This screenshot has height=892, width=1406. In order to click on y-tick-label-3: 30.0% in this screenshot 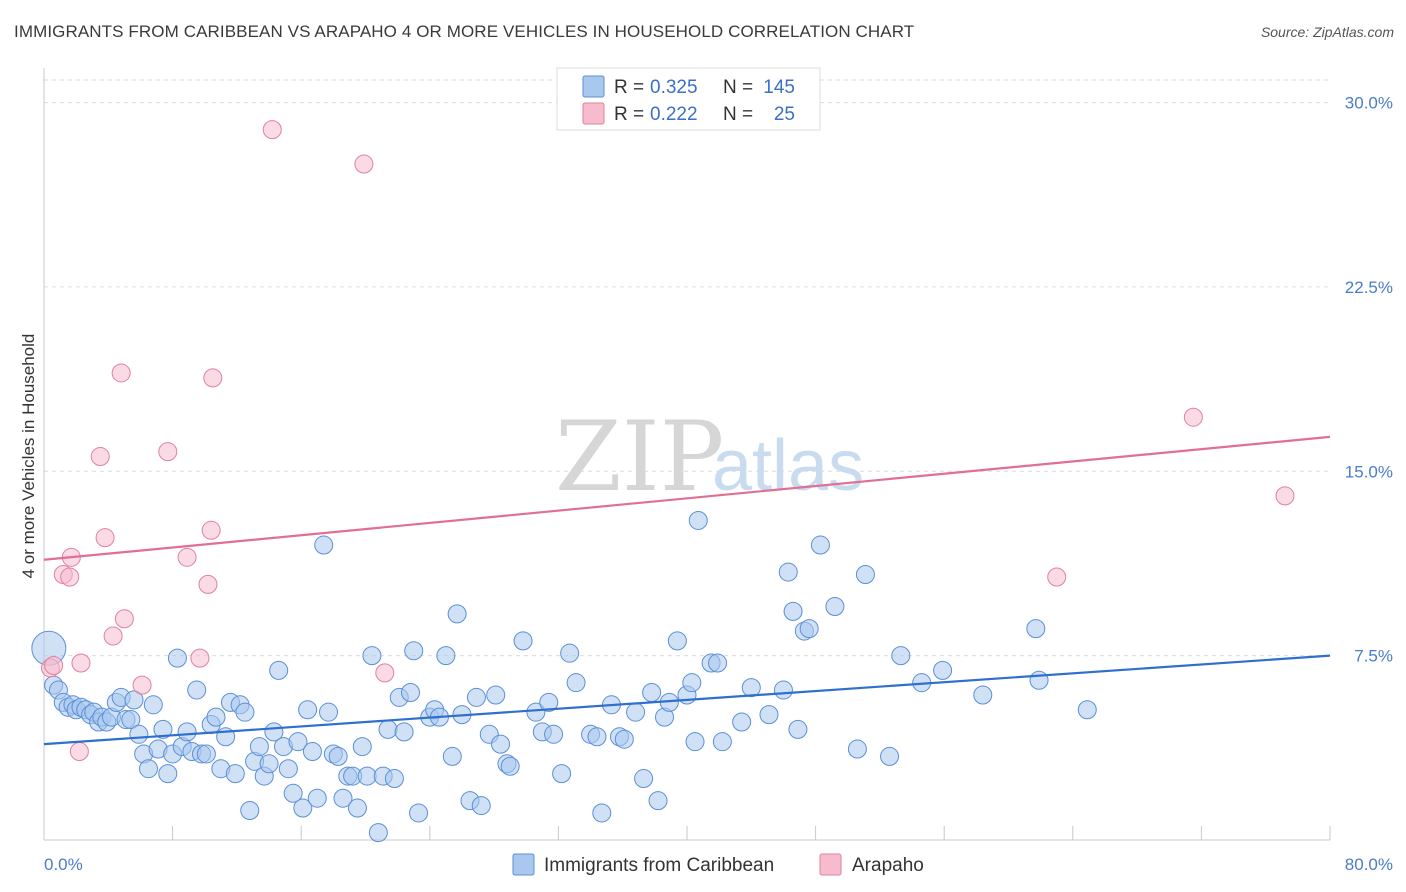, I will do `click(1369, 103)`.